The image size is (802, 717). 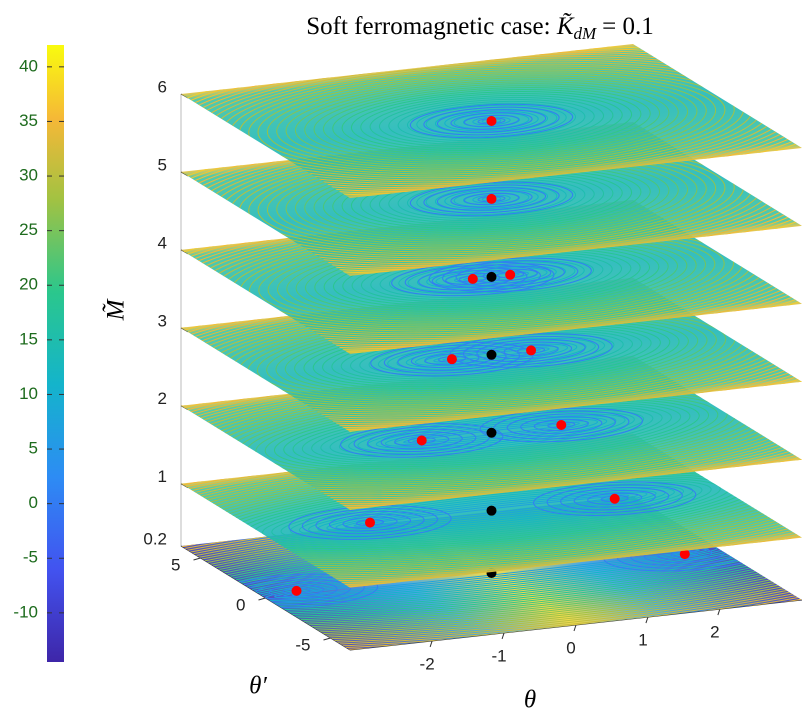 What do you see at coordinates (30, 557) in the screenshot?
I see `colorbar-tick-label: -5` at bounding box center [30, 557].